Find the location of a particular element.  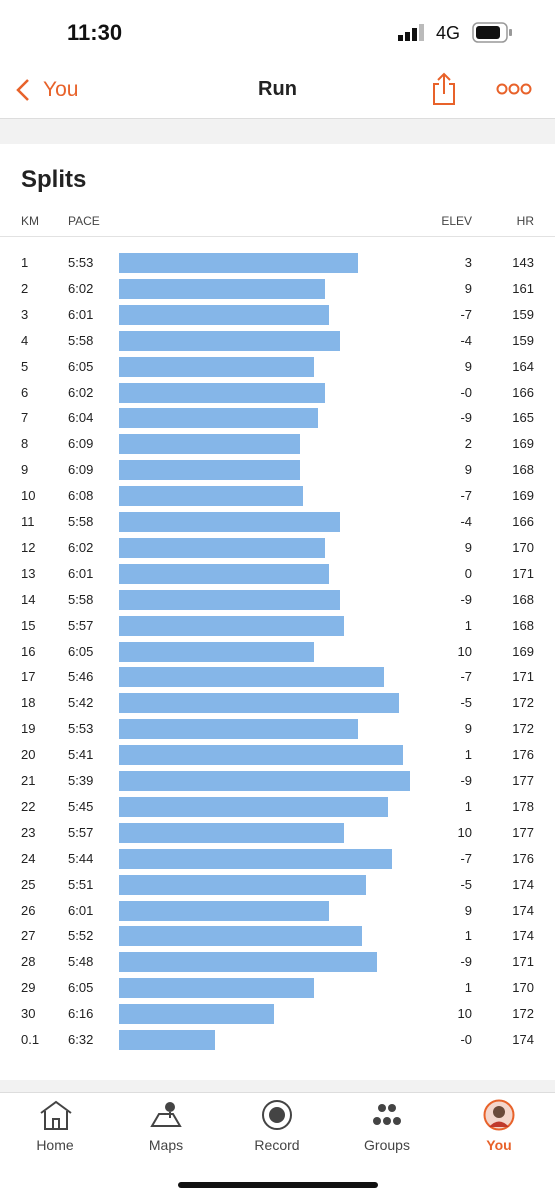

elev-cell: -7 is located at coordinates (466, 496).